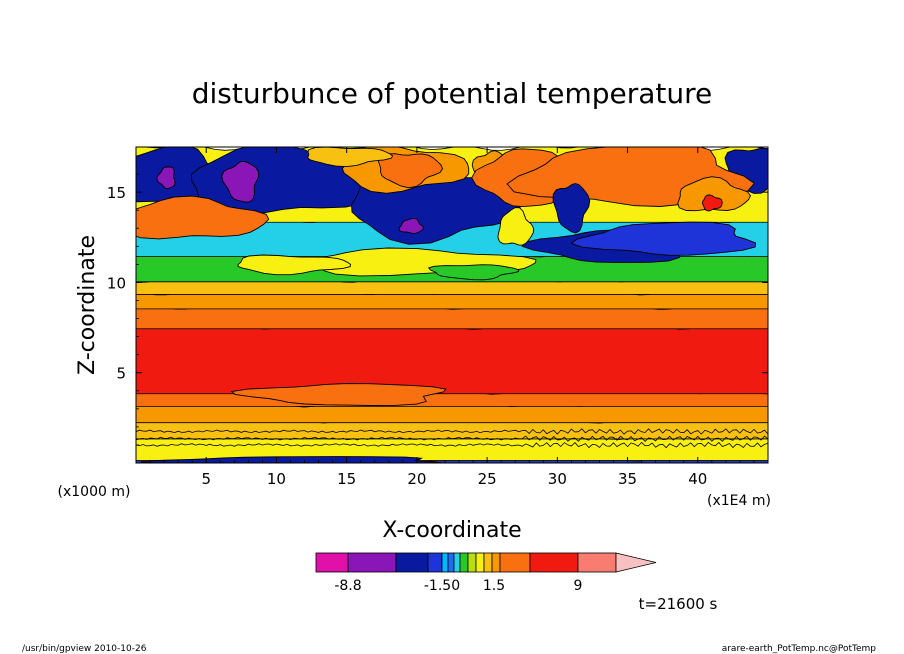 This screenshot has width=904, height=654. What do you see at coordinates (442, 586) in the screenshot?
I see `colorbar-tick-label: -1.50` at bounding box center [442, 586].